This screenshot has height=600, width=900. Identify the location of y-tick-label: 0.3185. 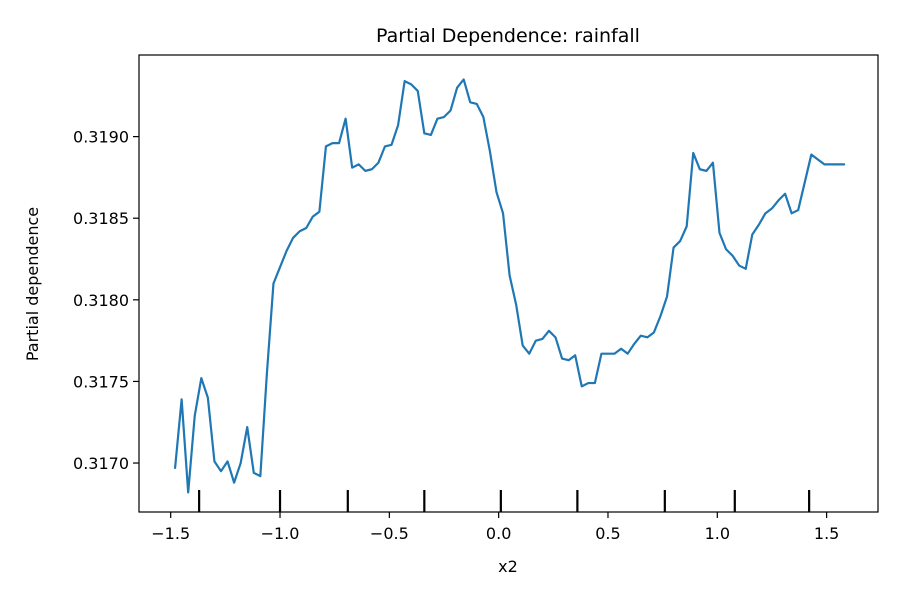
(101, 218).